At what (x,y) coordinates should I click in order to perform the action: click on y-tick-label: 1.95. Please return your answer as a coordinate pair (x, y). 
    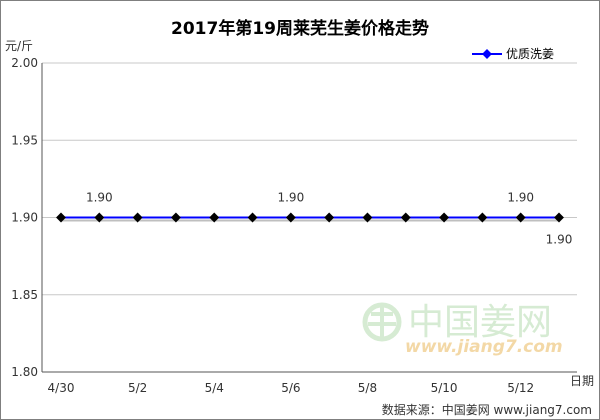
    Looking at the image, I should click on (24, 140).